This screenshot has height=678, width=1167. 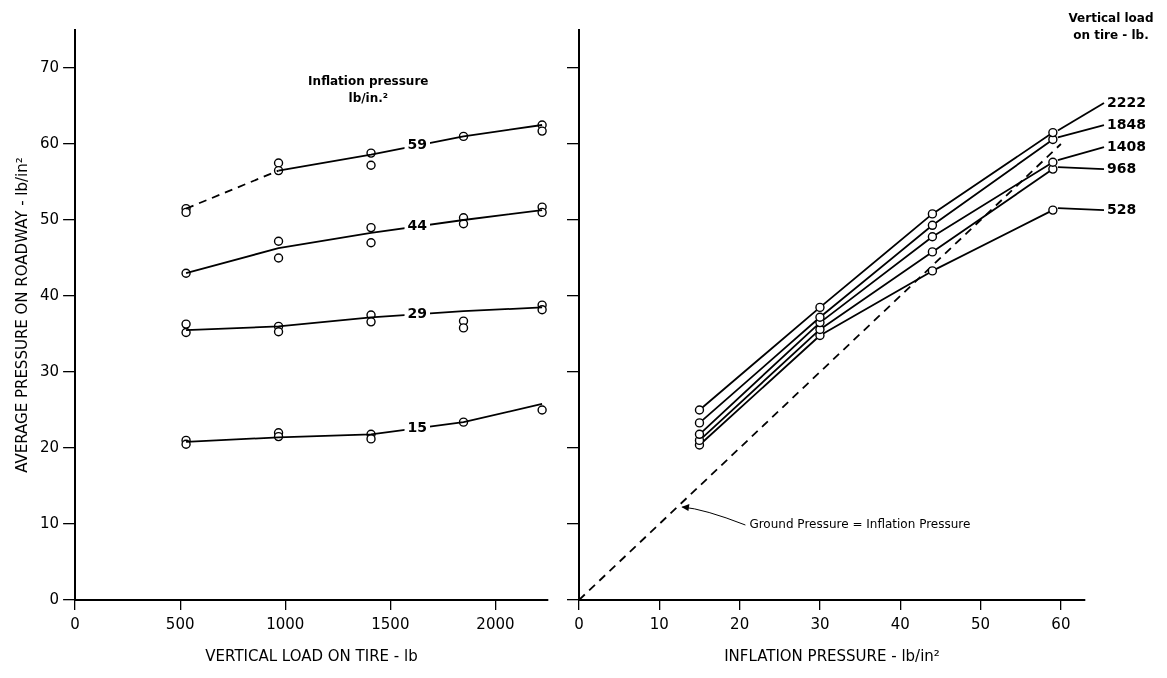 What do you see at coordinates (740, 623) in the screenshot?
I see `x-tick-label: 20` at bounding box center [740, 623].